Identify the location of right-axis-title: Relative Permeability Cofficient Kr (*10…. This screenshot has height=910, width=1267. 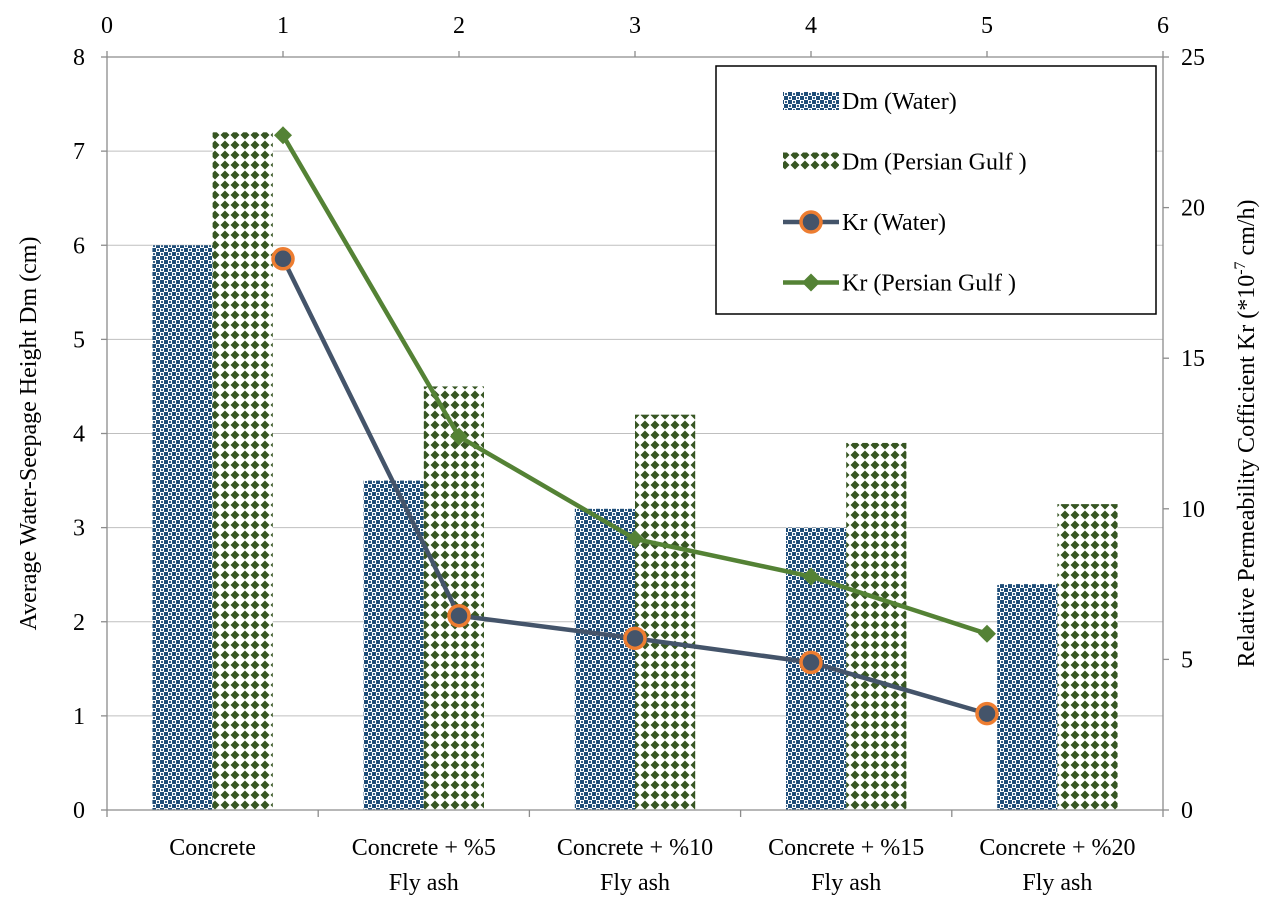
(1246, 433).